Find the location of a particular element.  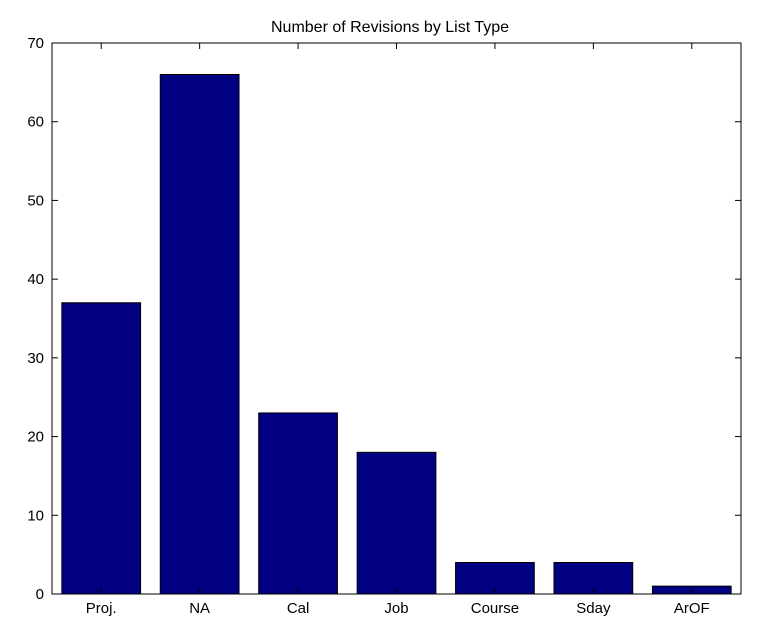

x-tick-label: Sday is located at coordinates (593, 608).